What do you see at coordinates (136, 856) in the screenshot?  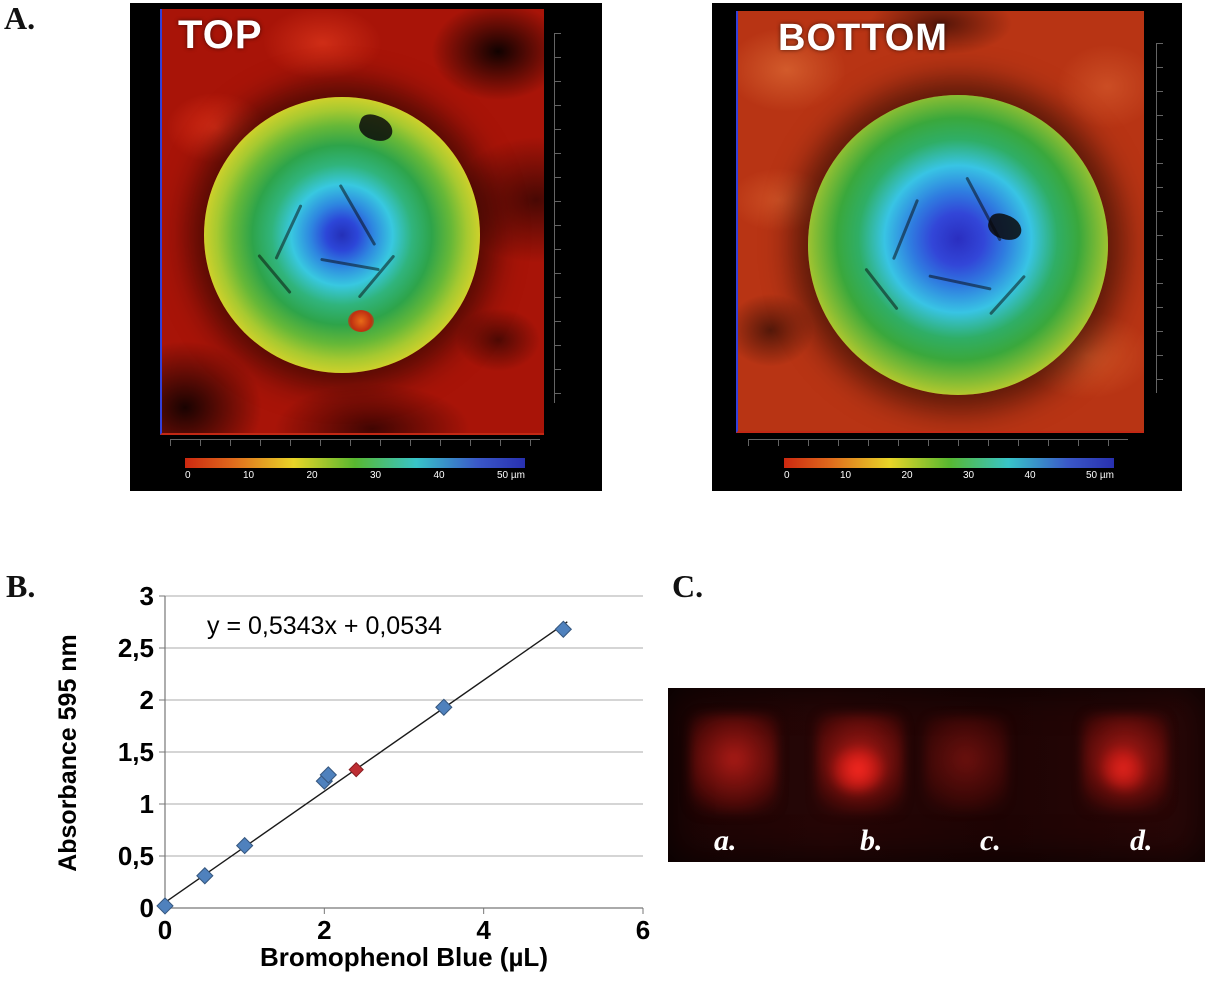 I see `svg-text: 0,5` at bounding box center [136, 856].